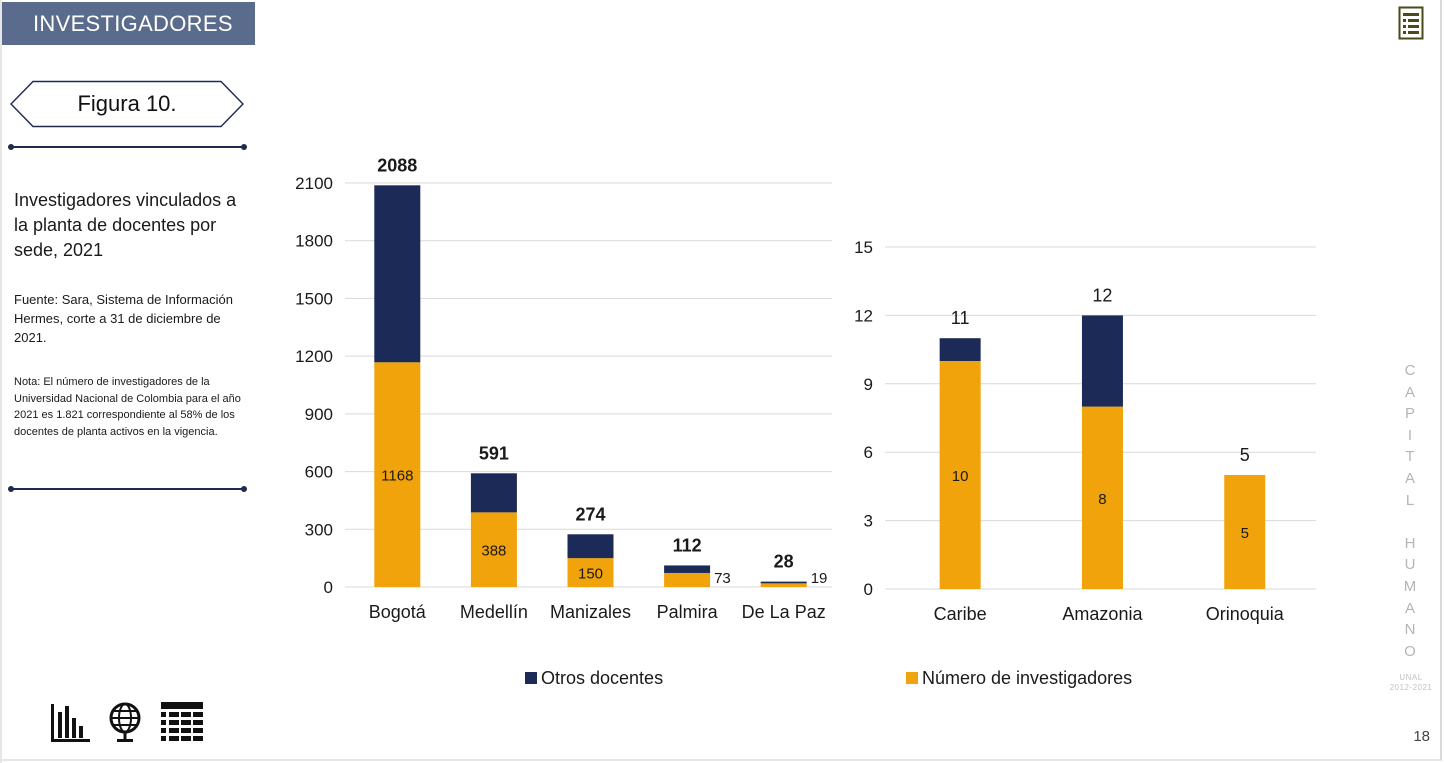  What do you see at coordinates (868, 521) in the screenshot?
I see `y-tick-label: 3` at bounding box center [868, 521].